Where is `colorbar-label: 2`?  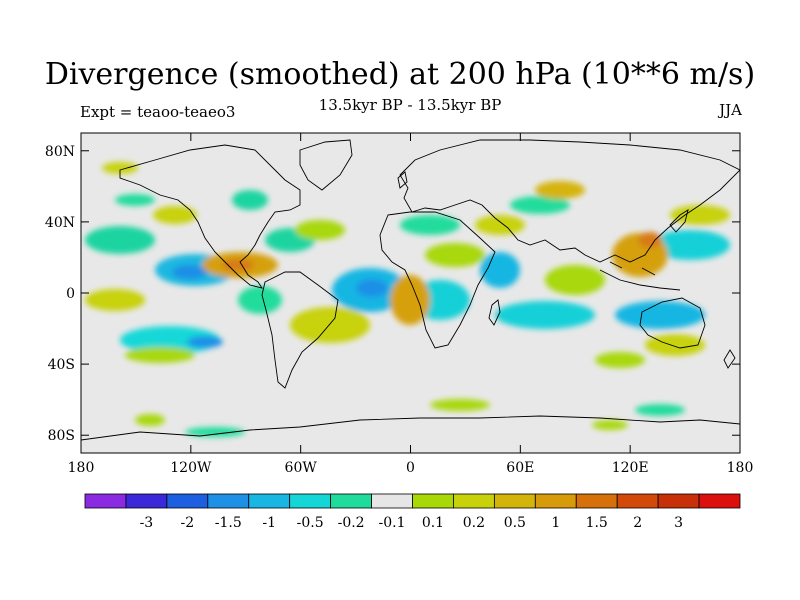
colorbar-label: 2 is located at coordinates (637, 523).